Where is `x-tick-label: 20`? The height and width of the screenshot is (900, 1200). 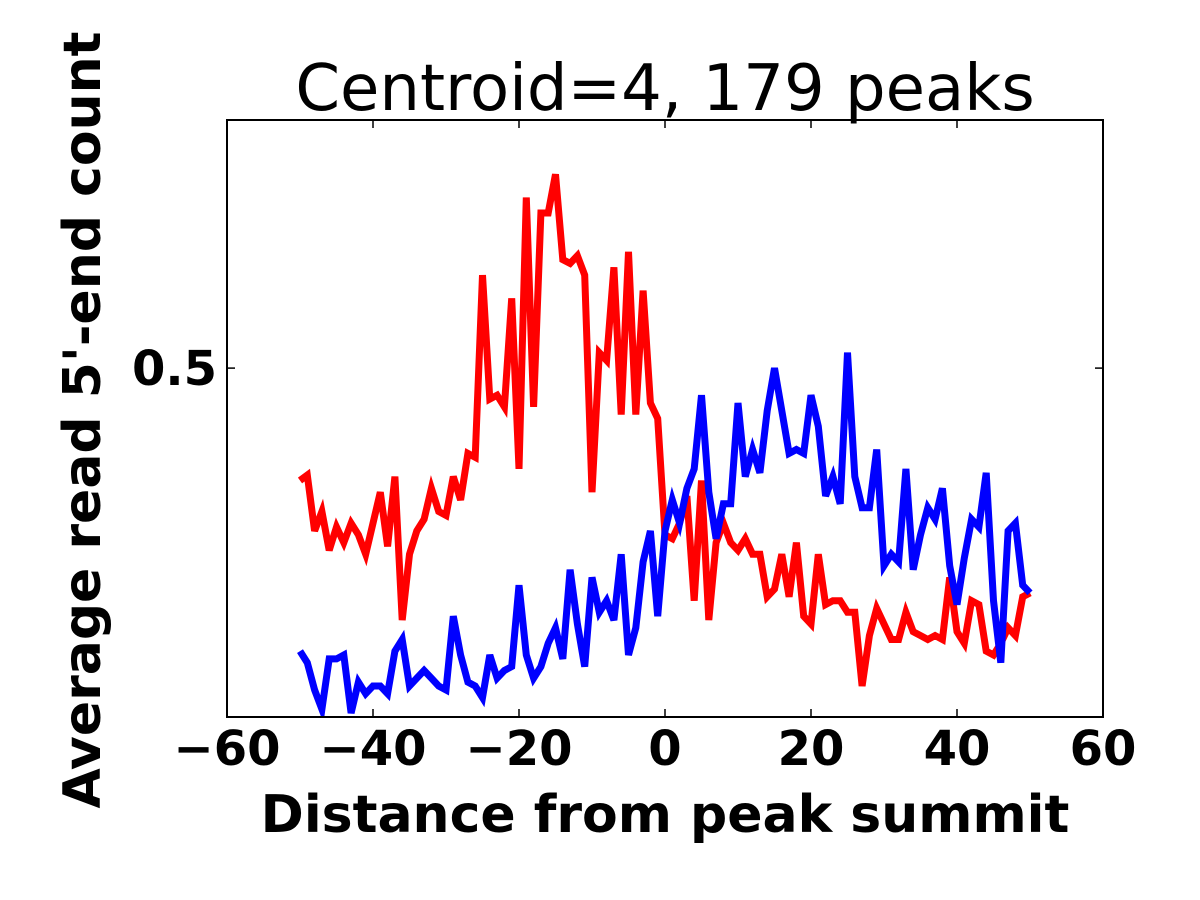 x-tick-label: 20 is located at coordinates (811, 749).